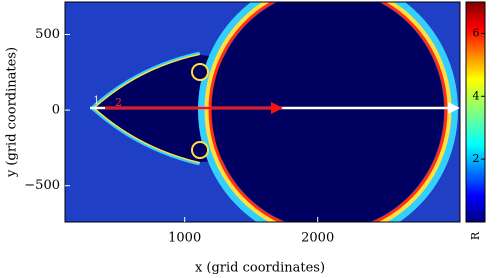  I want to click on y-tick-label: 0, so click(56, 110).